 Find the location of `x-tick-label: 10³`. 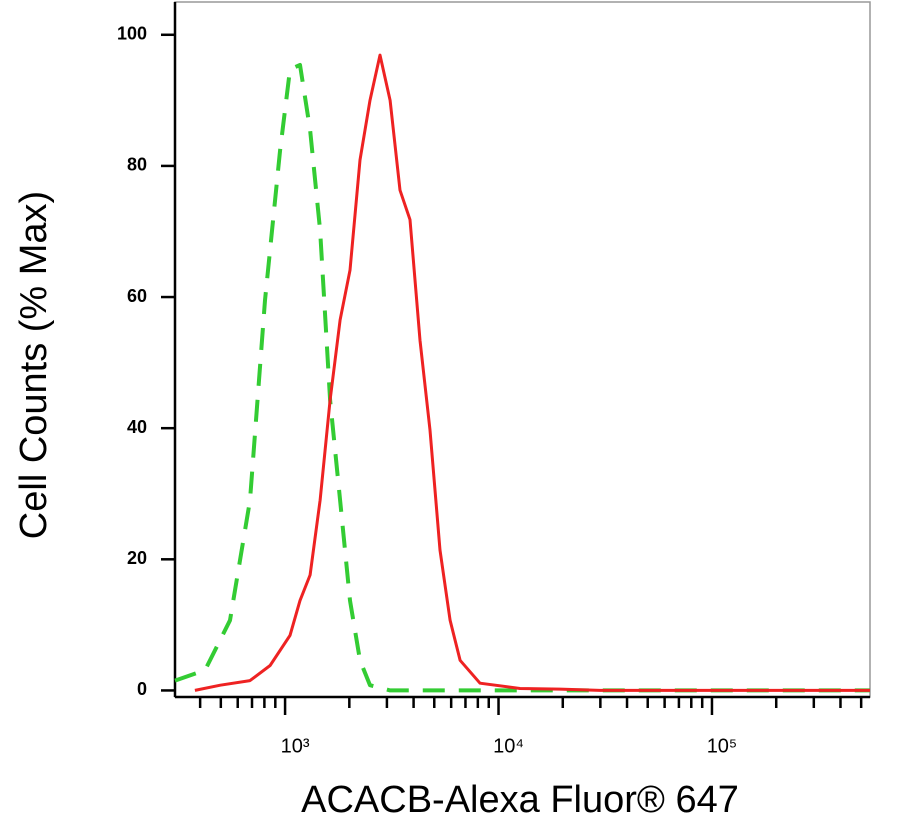

x-tick-label: 10³ is located at coordinates (295, 746).